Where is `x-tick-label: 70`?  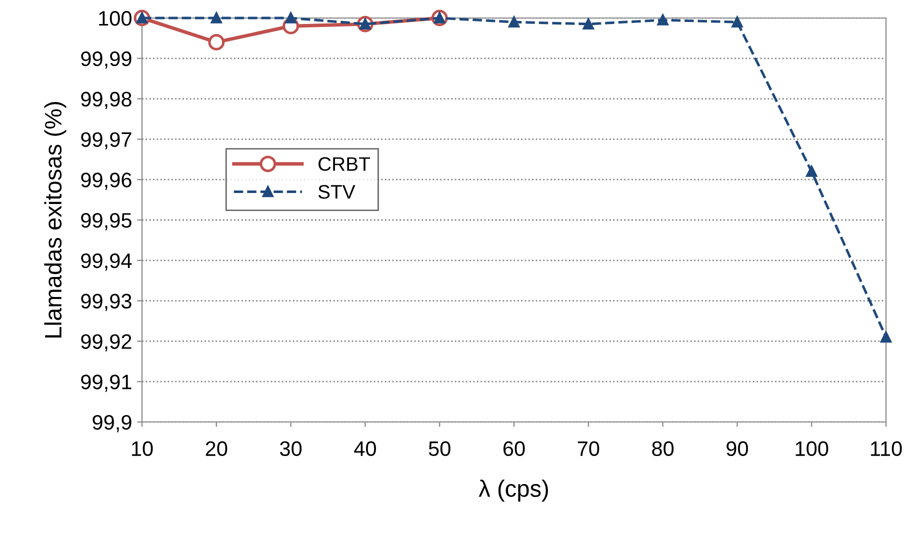 x-tick-label: 70 is located at coordinates (589, 448).